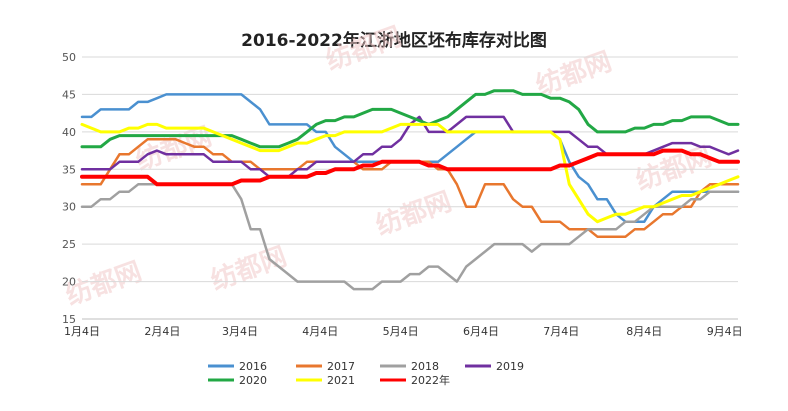  What do you see at coordinates (69, 244) in the screenshot?
I see `y-tick-label: 25` at bounding box center [69, 244].